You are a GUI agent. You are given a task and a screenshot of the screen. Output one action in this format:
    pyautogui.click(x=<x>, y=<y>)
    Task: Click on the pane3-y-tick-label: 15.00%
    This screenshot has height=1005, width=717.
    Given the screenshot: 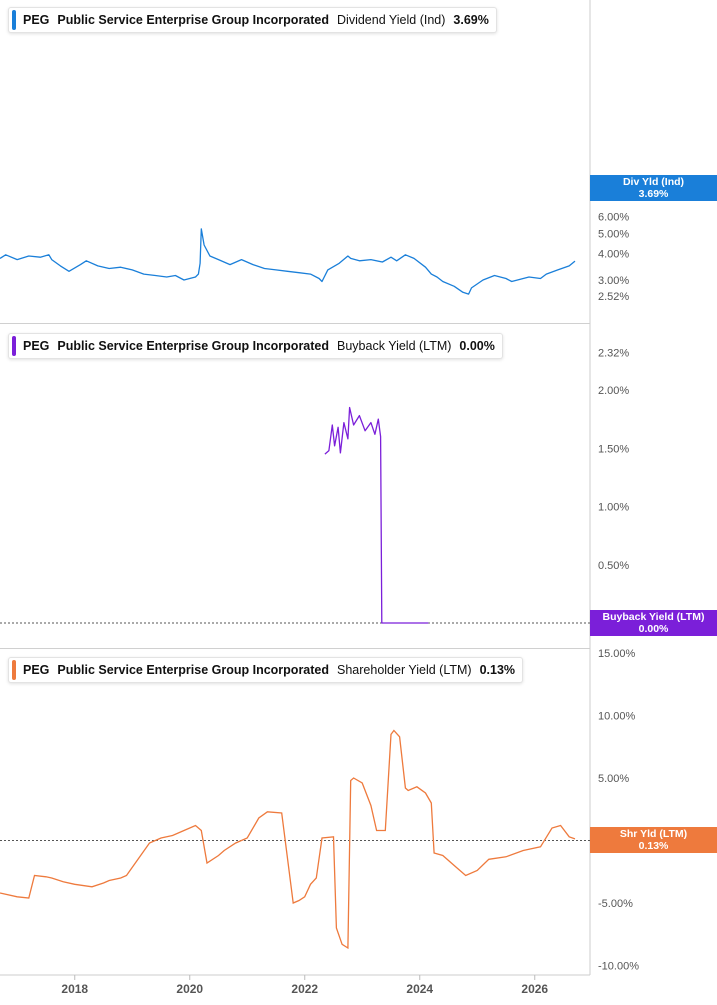 What is the action you would take?
    pyautogui.click(x=617, y=654)
    